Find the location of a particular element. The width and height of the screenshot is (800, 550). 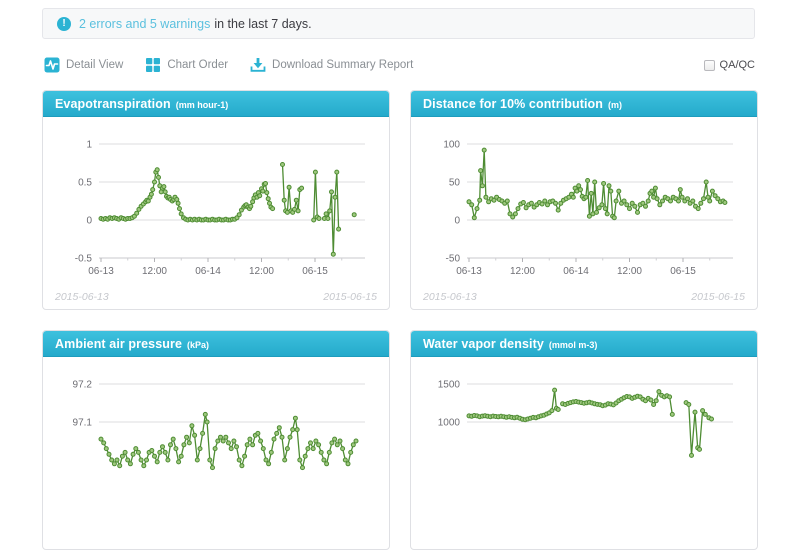

data-series is located at coordinates (227, 209).